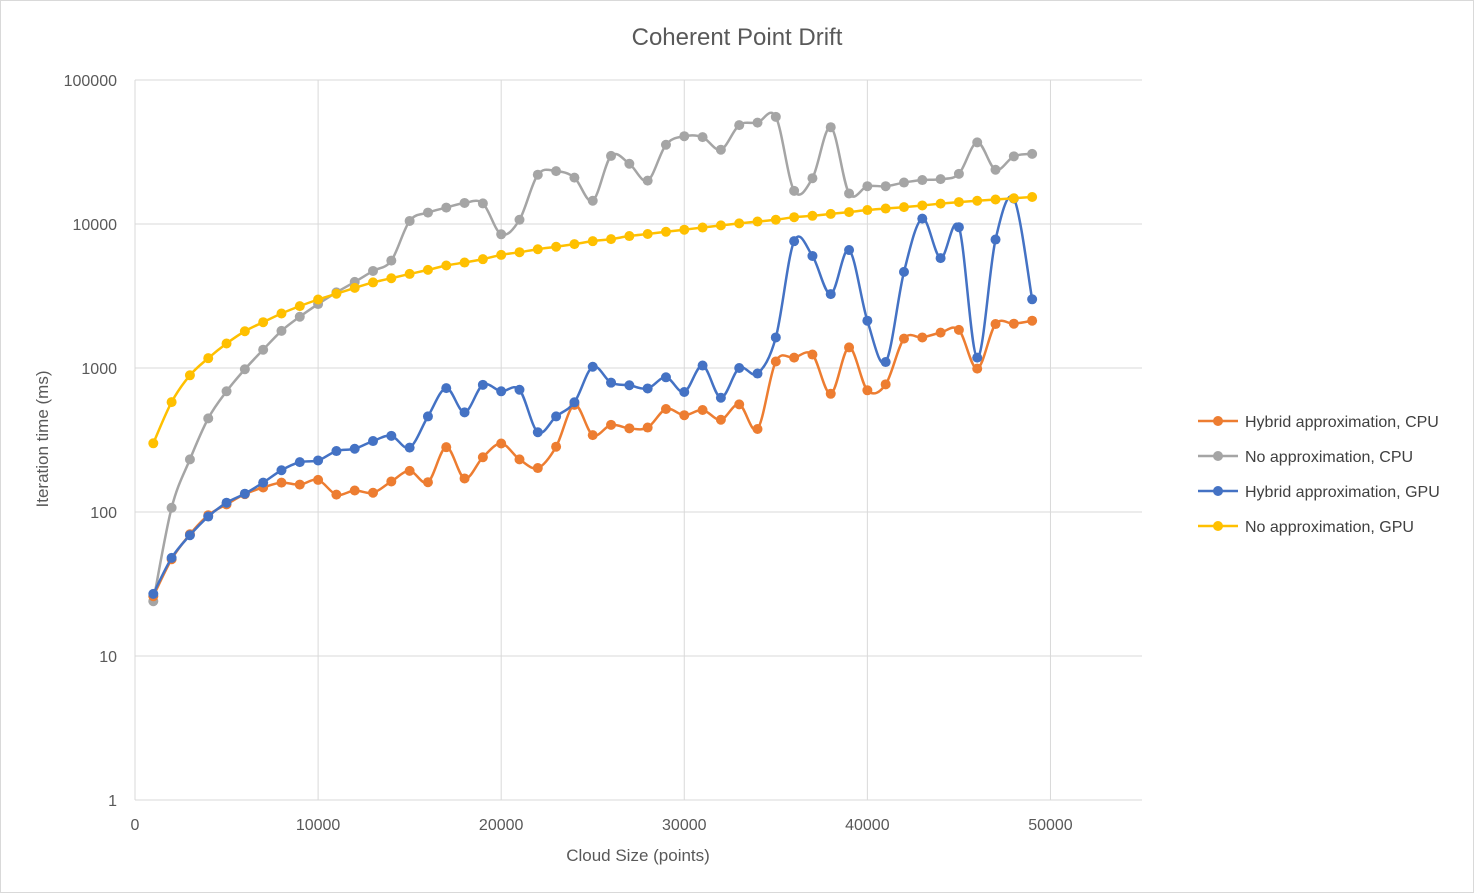 Image resolution: width=1474 pixels, height=893 pixels. I want to click on legend-label: No approximation, CPU, so click(1329, 457).